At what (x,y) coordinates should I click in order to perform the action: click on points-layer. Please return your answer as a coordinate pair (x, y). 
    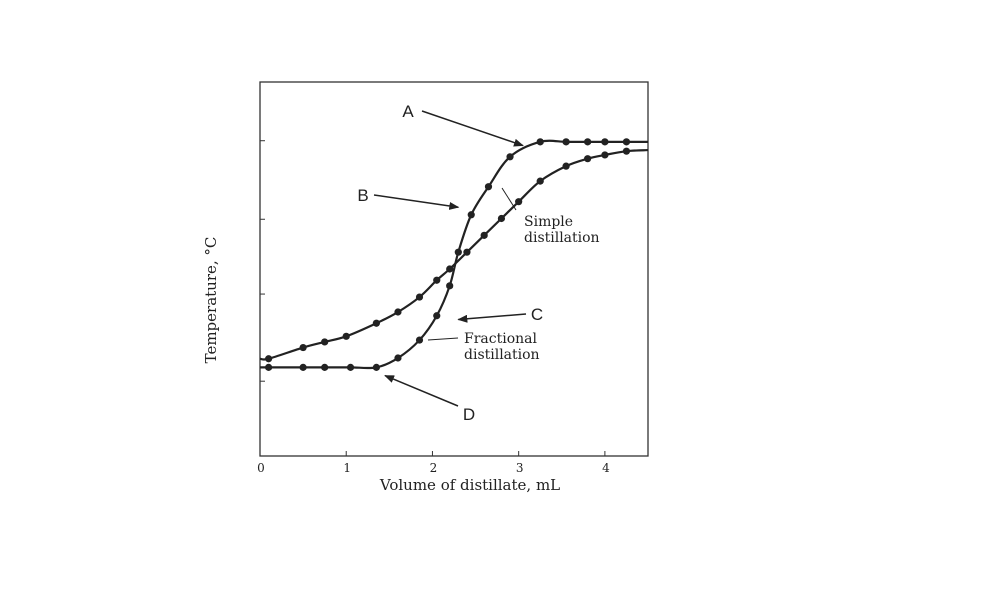
    Looking at the image, I should click on (448, 254).